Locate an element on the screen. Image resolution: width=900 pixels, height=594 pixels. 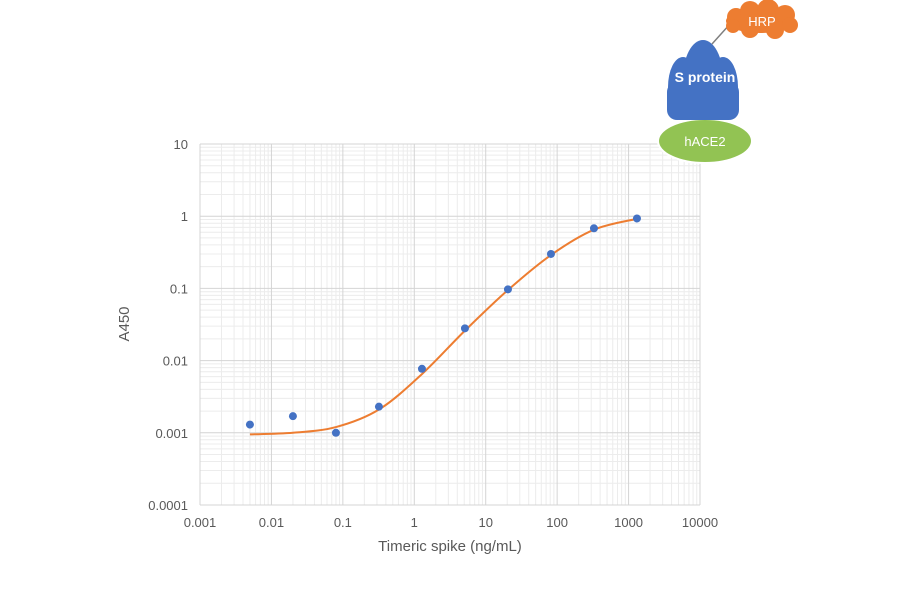
s-protein-label: S protein is located at coordinates (705, 77).